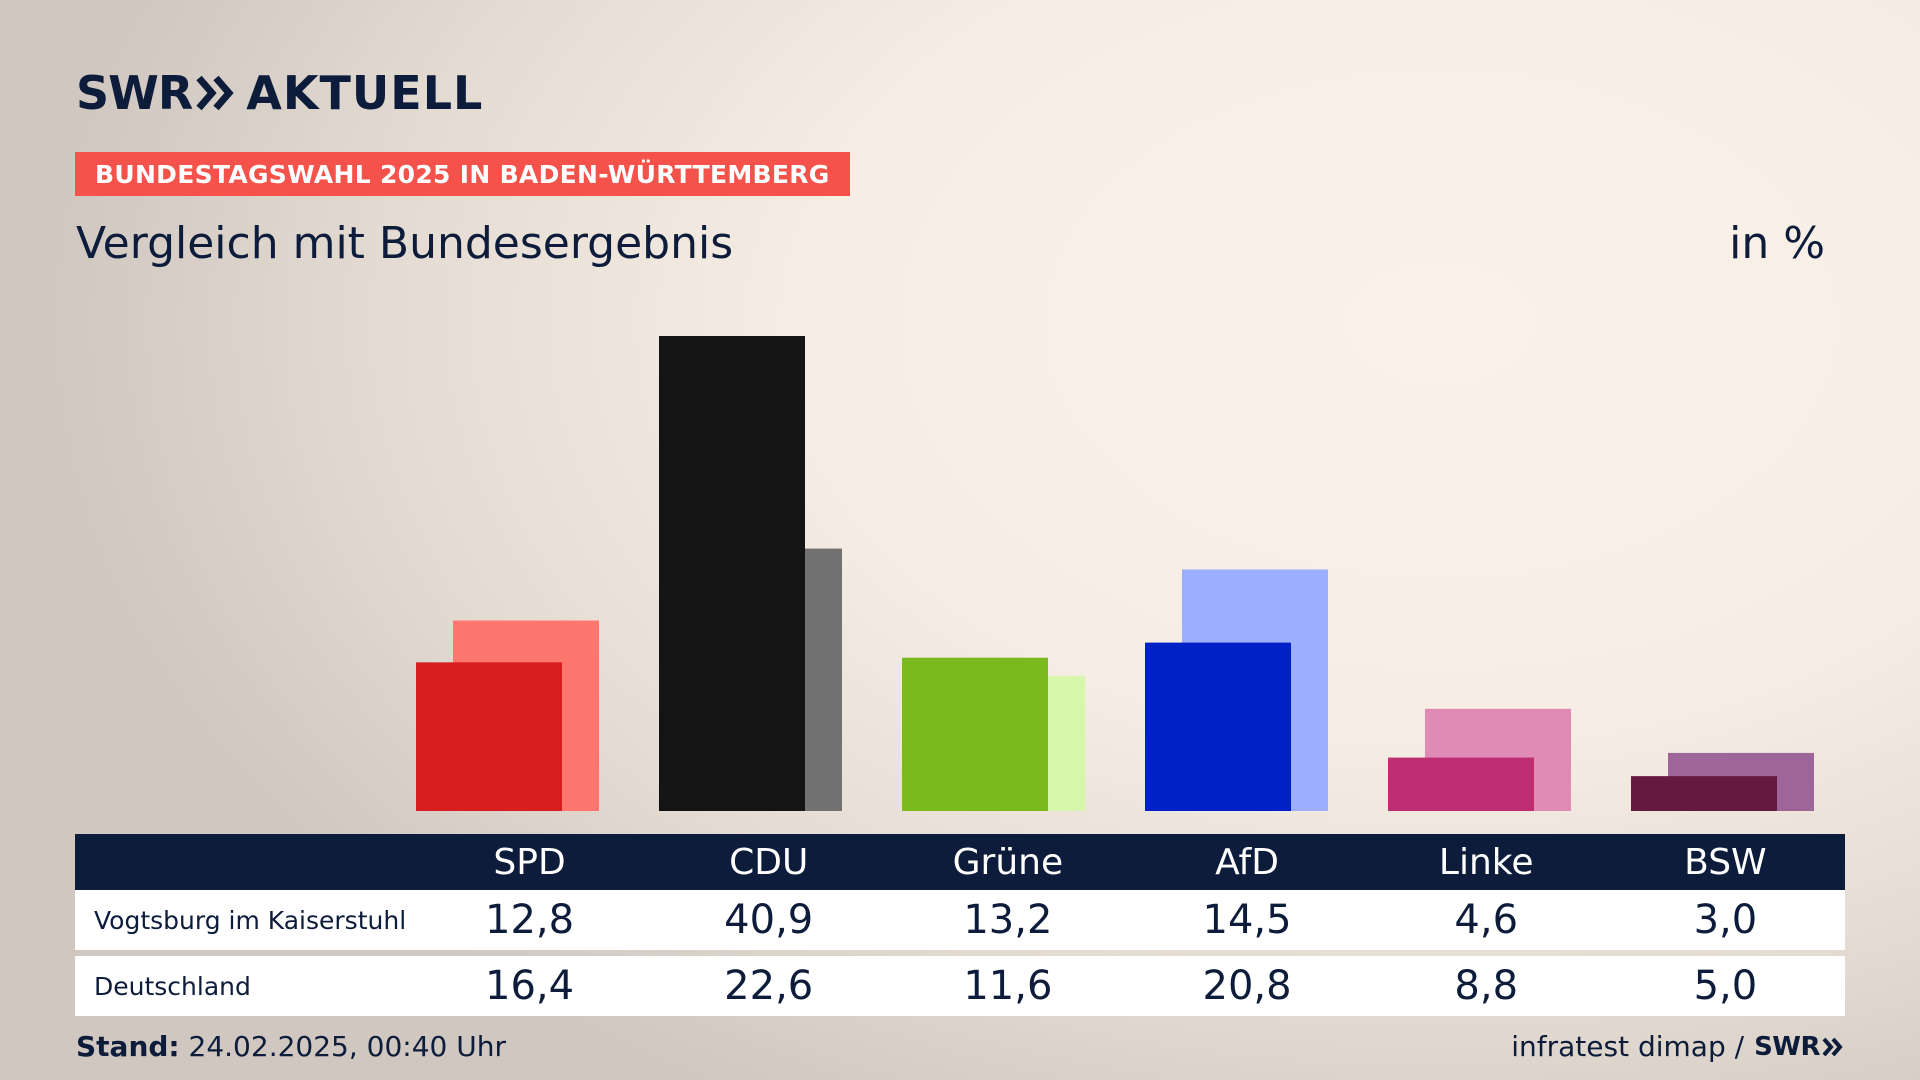 Image resolution: width=1920 pixels, height=1080 pixels. What do you see at coordinates (1725, 920) in the screenshot?
I see `table-cell: 3,0` at bounding box center [1725, 920].